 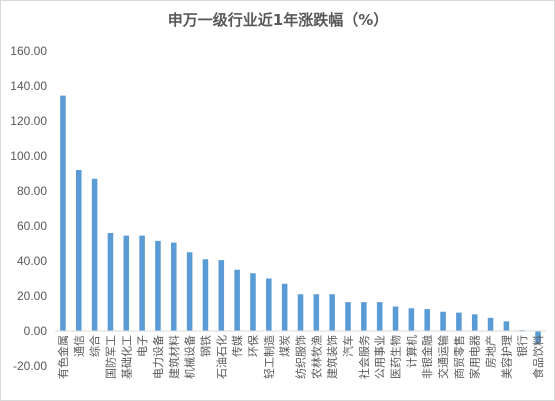 What do you see at coordinates (32, 191) in the screenshot?
I see `y-tick-label: 80.00` at bounding box center [32, 191].